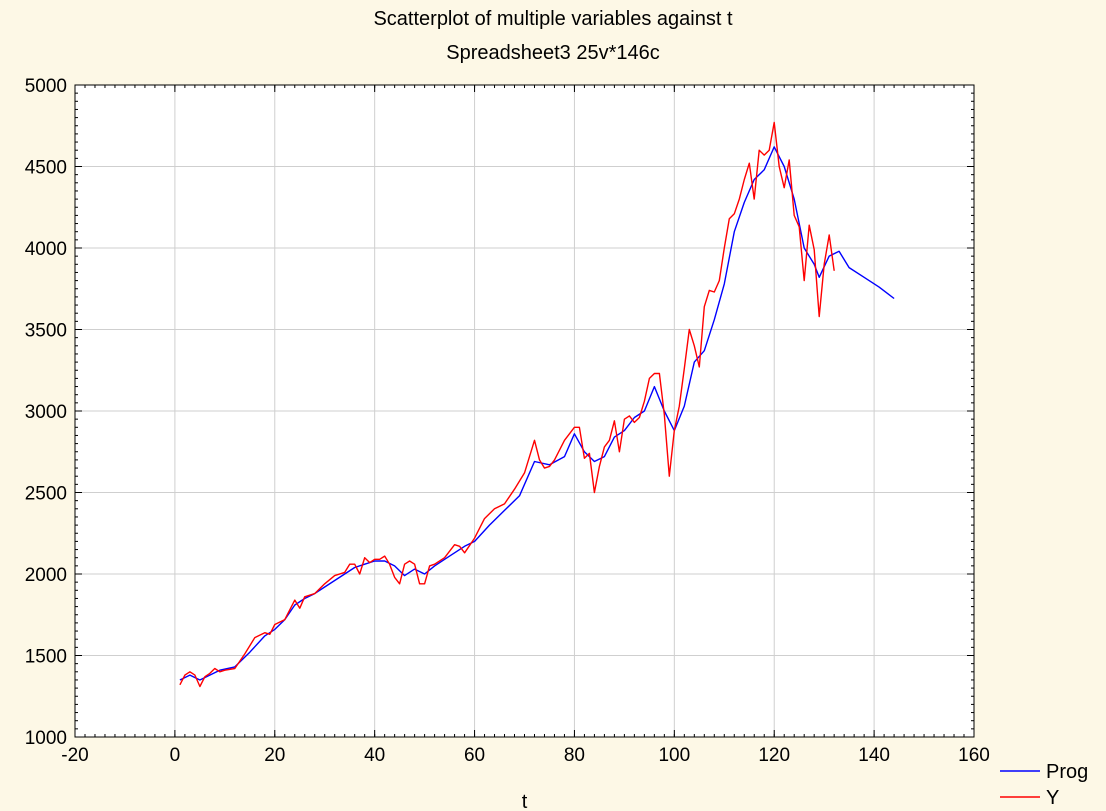  Describe the element at coordinates (46, 168) in the screenshot. I see `y-tick-label: 4500` at that location.